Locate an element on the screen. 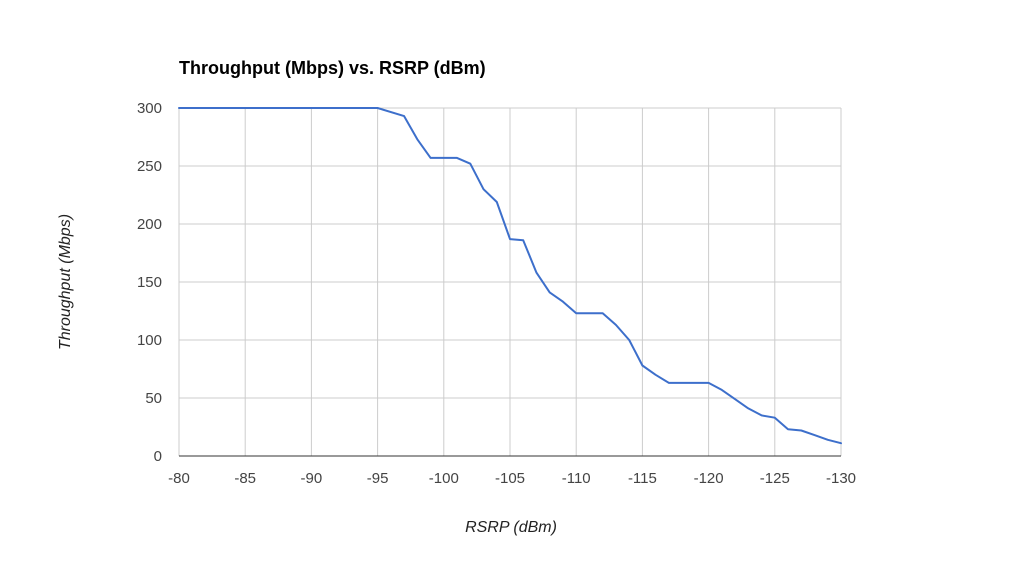  x-tick-label: -100 is located at coordinates (444, 478).